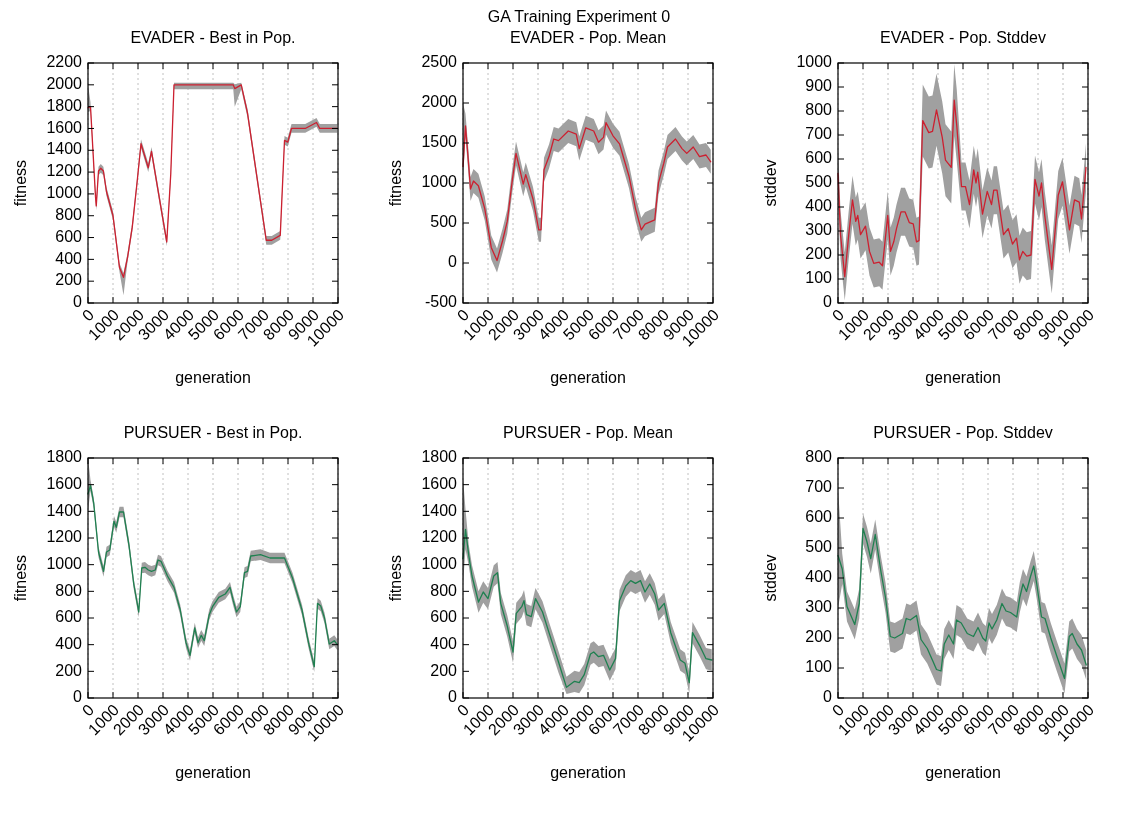  What do you see at coordinates (963, 37) in the screenshot?
I see `chart-title: EVADER - Pop. Stddev` at bounding box center [963, 37].